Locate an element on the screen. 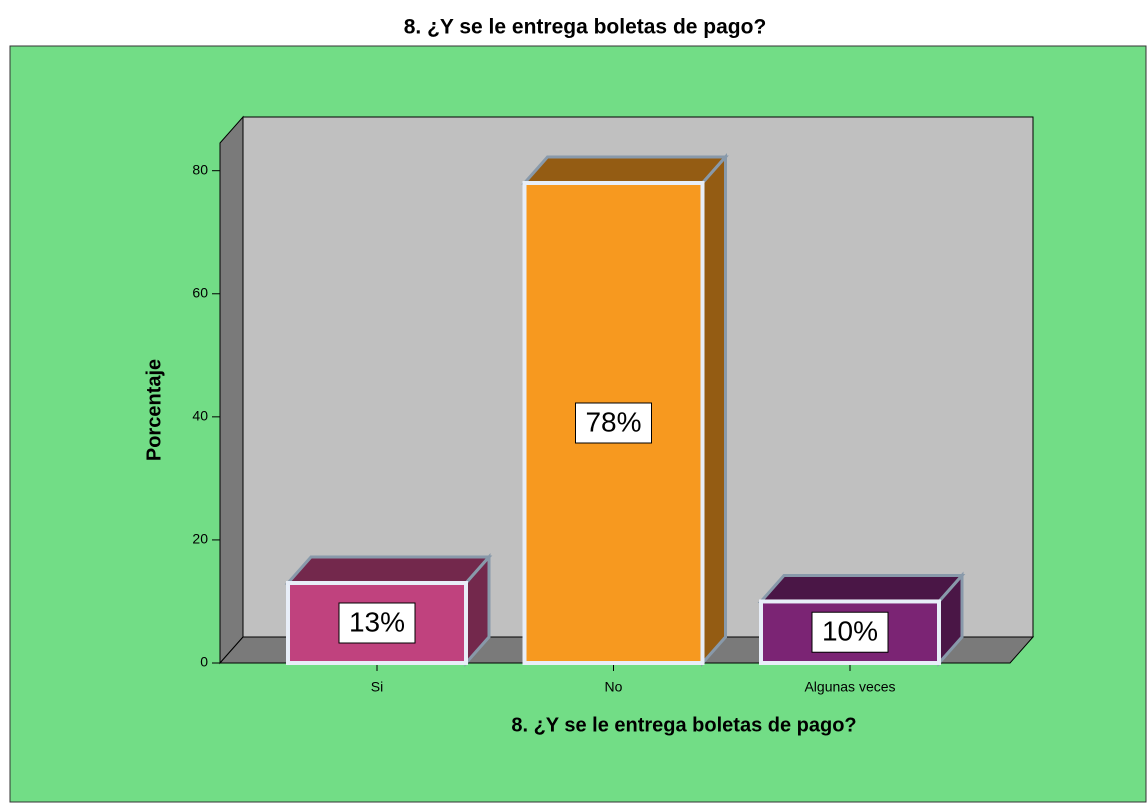 This screenshot has height=803, width=1147. value-label: 13% is located at coordinates (377, 621).